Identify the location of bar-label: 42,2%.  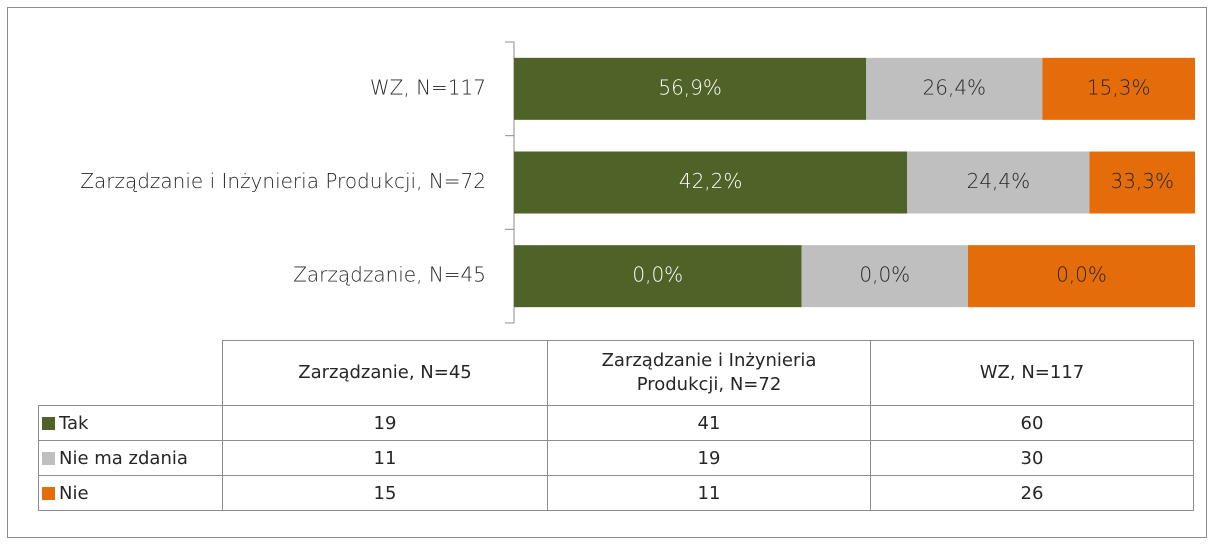
(711, 181).